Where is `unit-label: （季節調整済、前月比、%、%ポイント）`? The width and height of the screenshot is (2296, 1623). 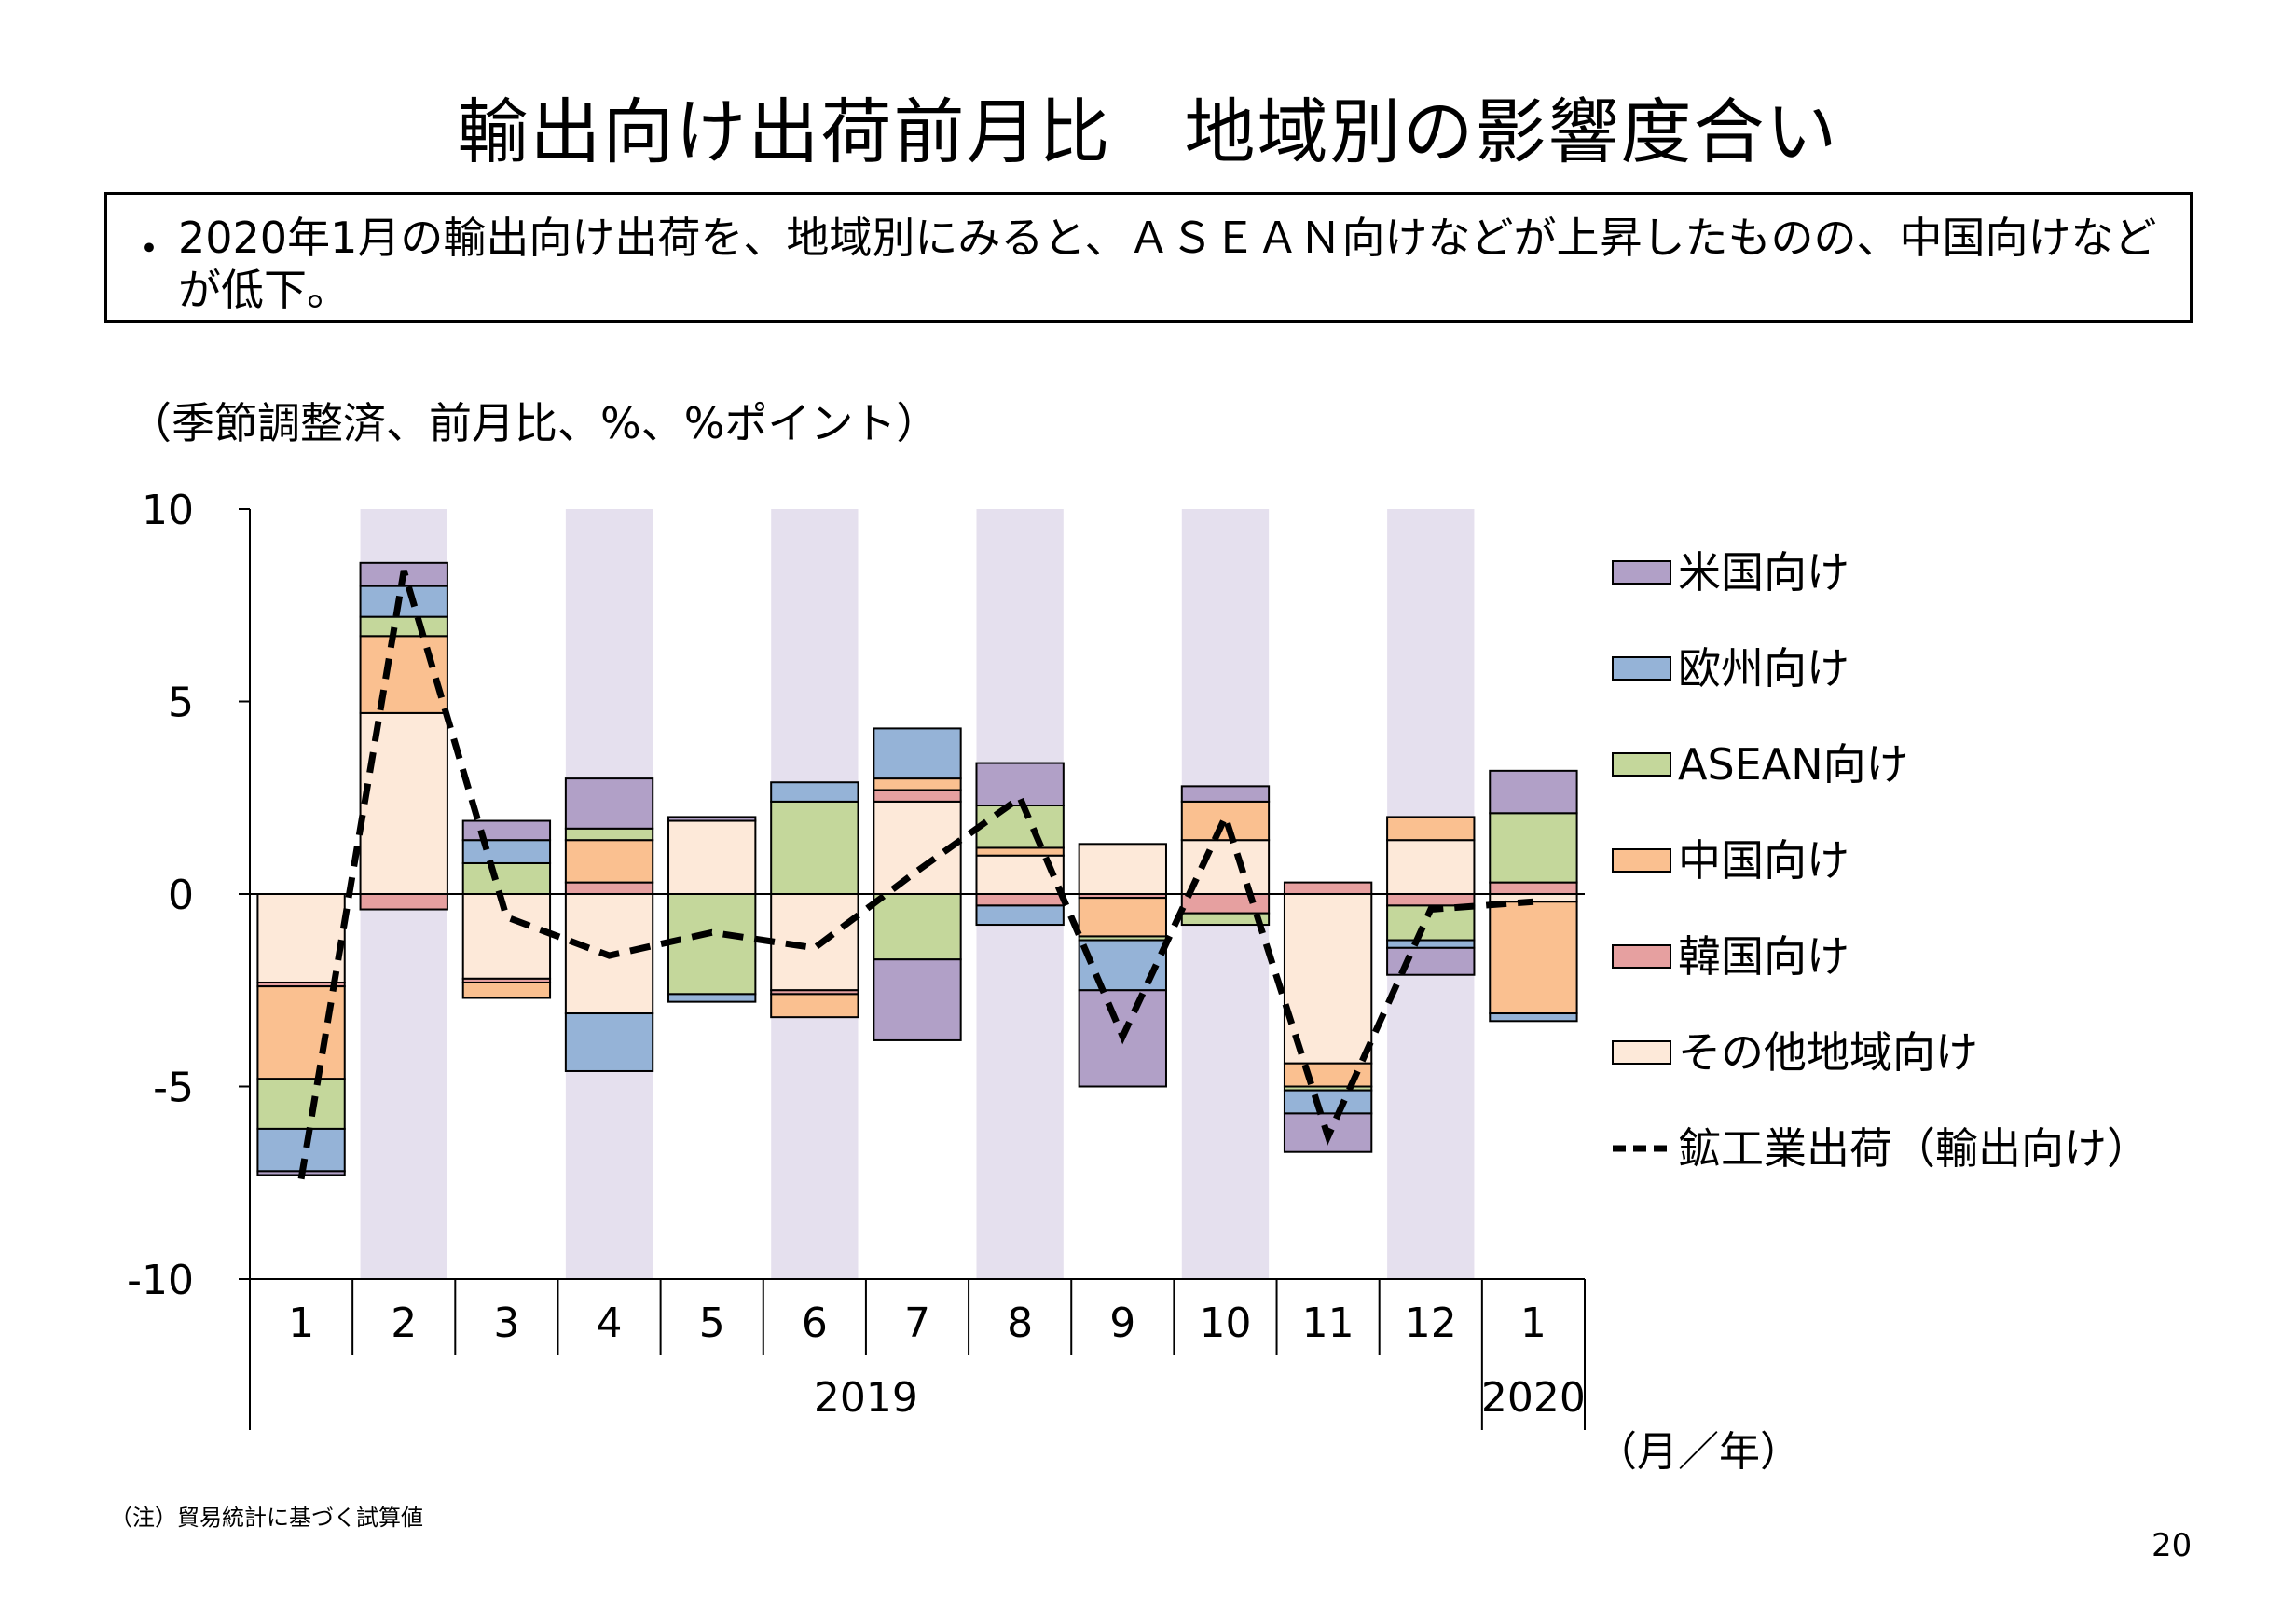
unit-label: （季節調整済、前月比、%、%ポイント） is located at coordinates (534, 423).